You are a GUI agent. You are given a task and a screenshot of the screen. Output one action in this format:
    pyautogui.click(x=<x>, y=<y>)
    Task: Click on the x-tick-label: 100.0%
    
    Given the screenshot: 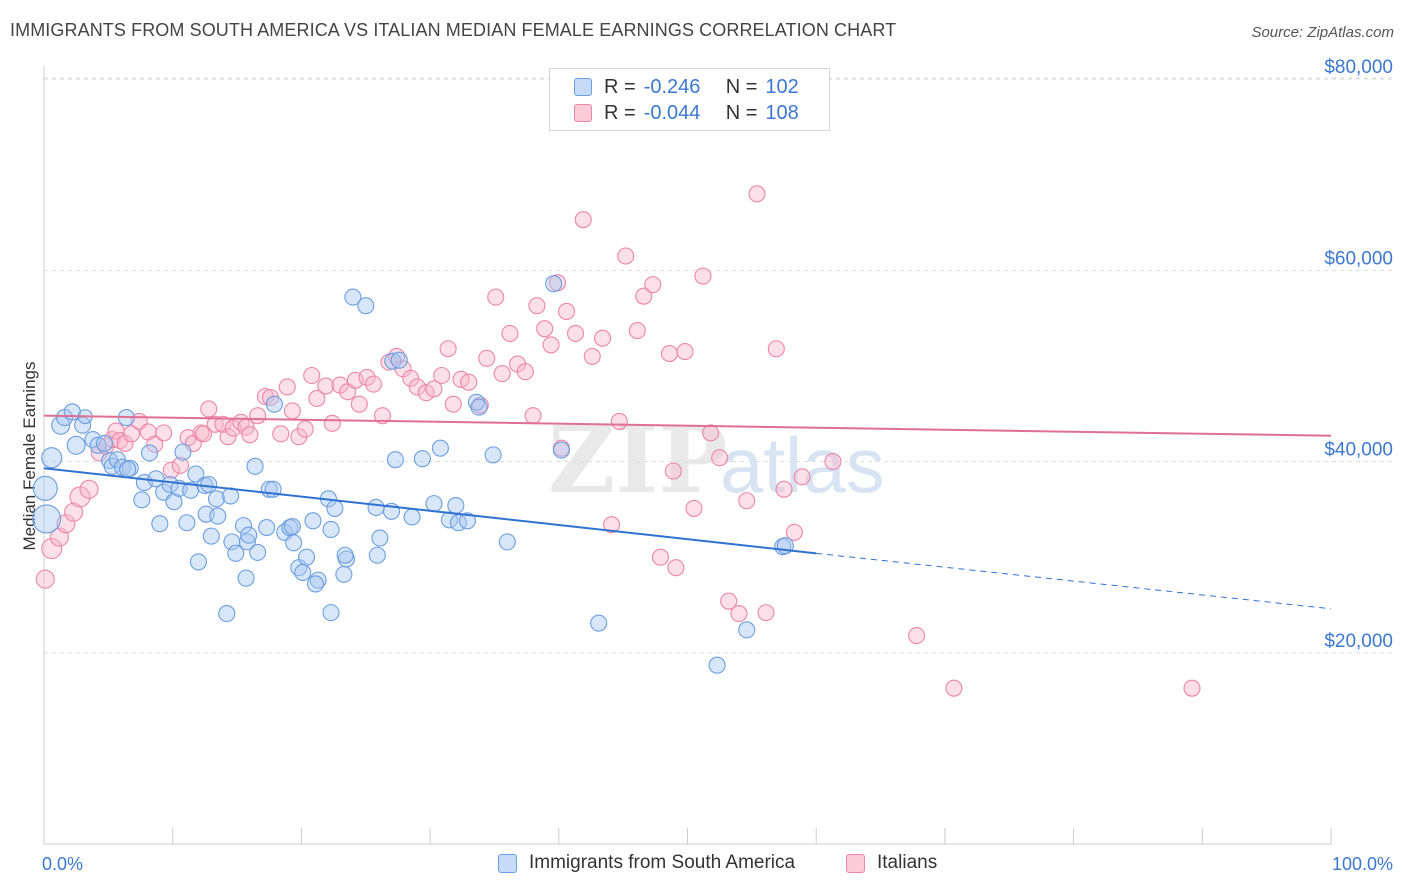 What is the action you would take?
    pyautogui.click(x=1362, y=864)
    